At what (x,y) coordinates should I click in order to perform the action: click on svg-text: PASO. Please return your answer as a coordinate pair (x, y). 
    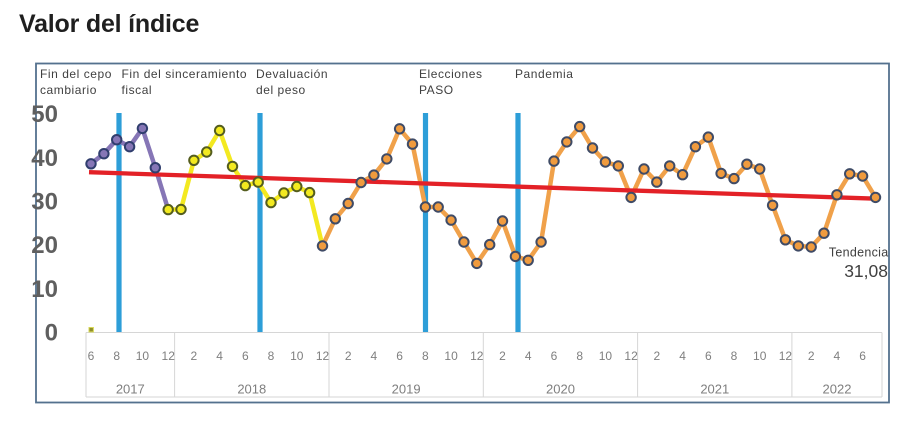
    Looking at the image, I should click on (436, 90).